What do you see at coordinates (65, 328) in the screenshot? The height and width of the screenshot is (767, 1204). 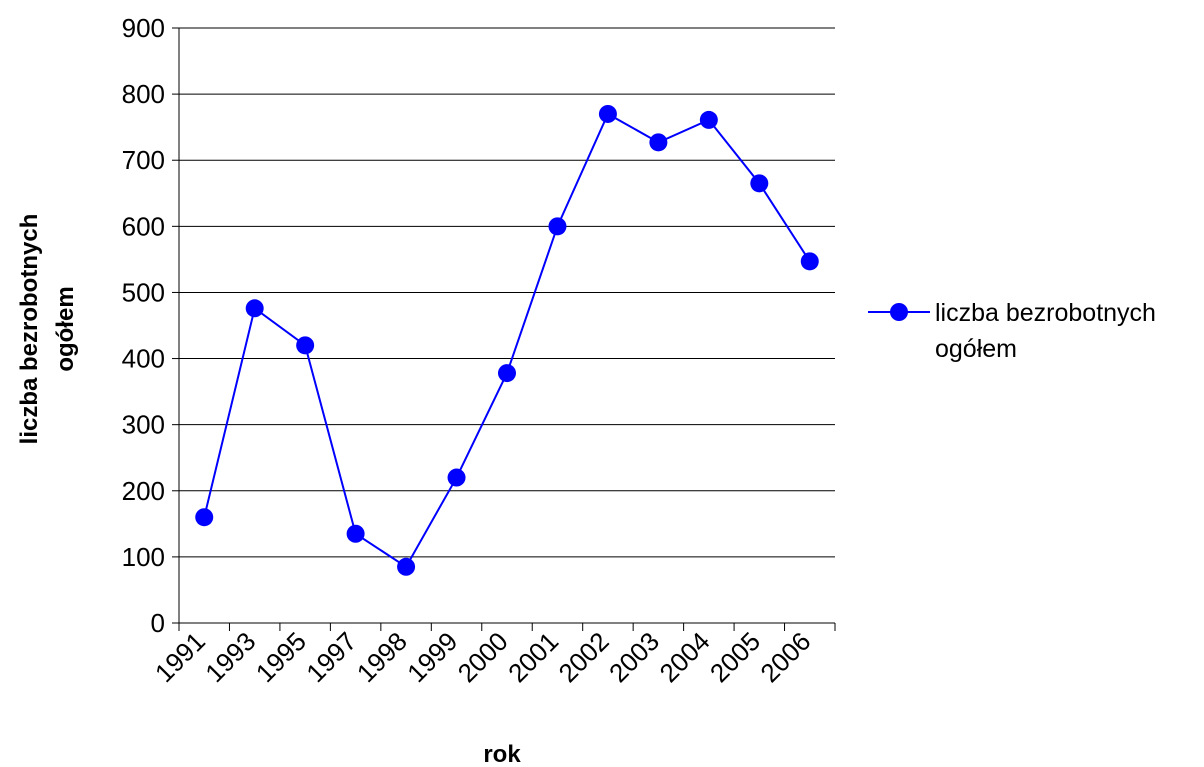 I see `y-axis-title-line2: ogółem` at bounding box center [65, 328].